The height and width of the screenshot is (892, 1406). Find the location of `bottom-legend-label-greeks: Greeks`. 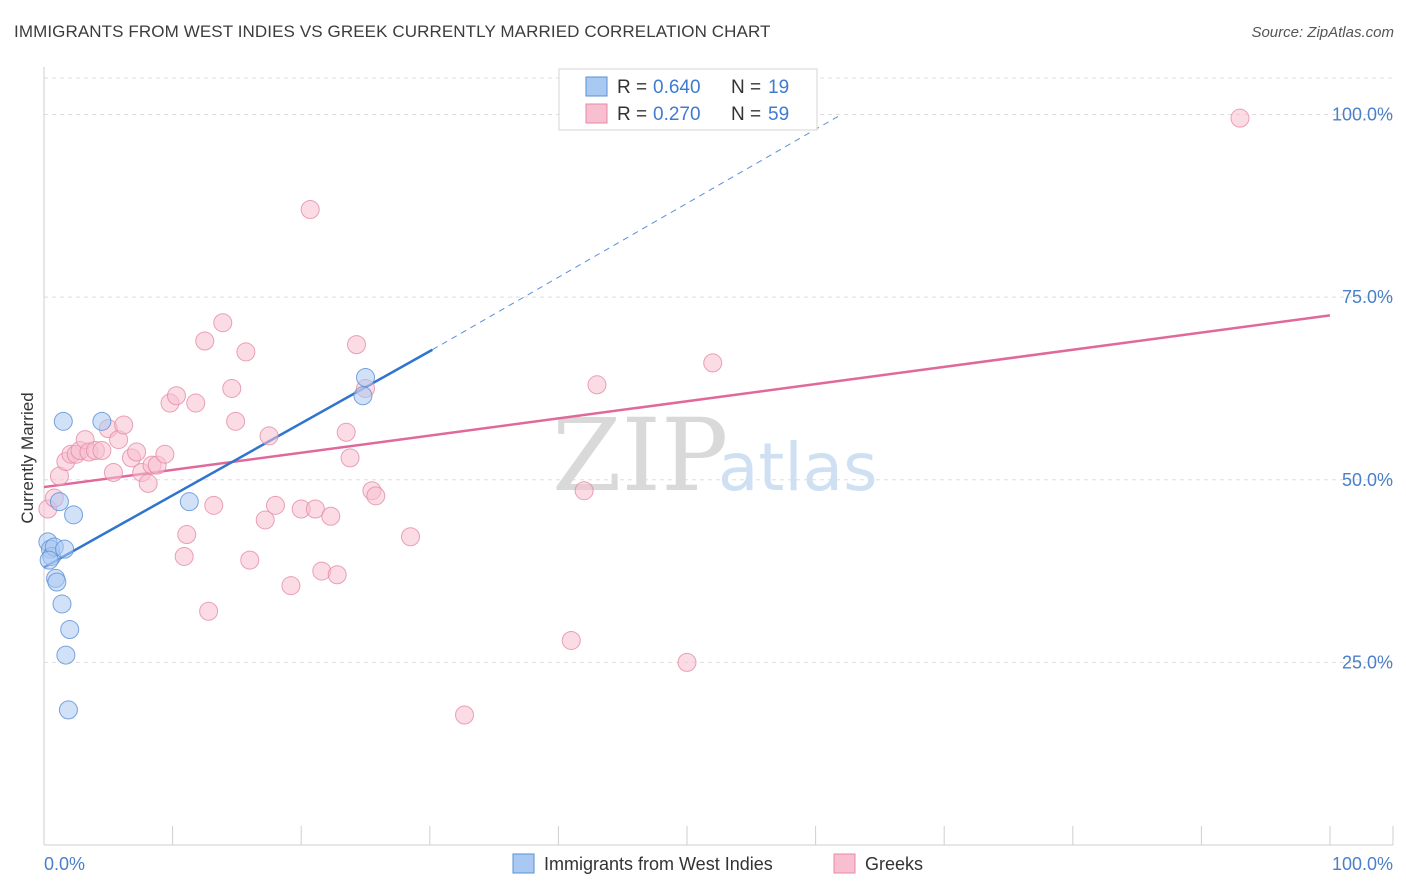

bottom-legend-label-greeks: Greeks is located at coordinates (894, 864).